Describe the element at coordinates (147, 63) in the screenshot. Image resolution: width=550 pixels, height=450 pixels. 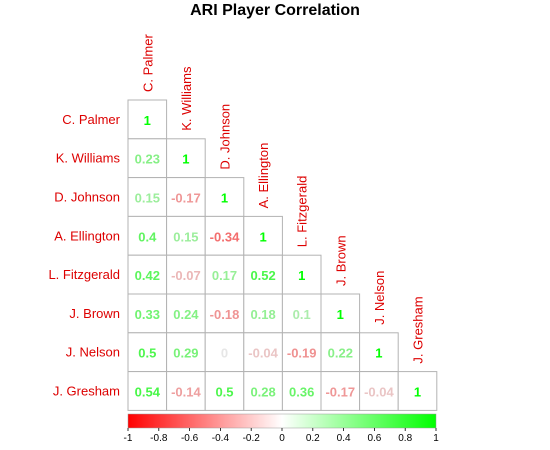
I see `column-label: C. Palmer` at that location.